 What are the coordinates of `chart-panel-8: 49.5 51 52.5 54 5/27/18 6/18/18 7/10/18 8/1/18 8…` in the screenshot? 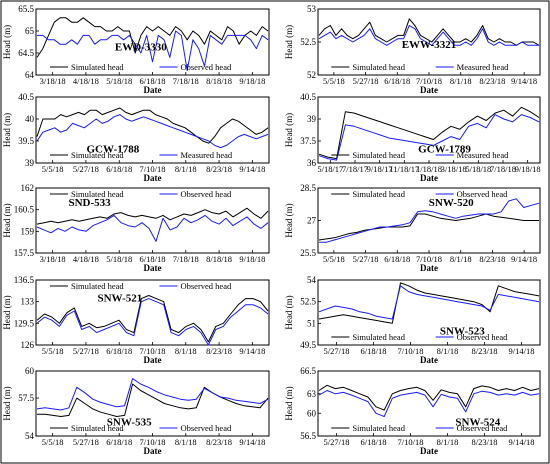 It's located at (412, 320).